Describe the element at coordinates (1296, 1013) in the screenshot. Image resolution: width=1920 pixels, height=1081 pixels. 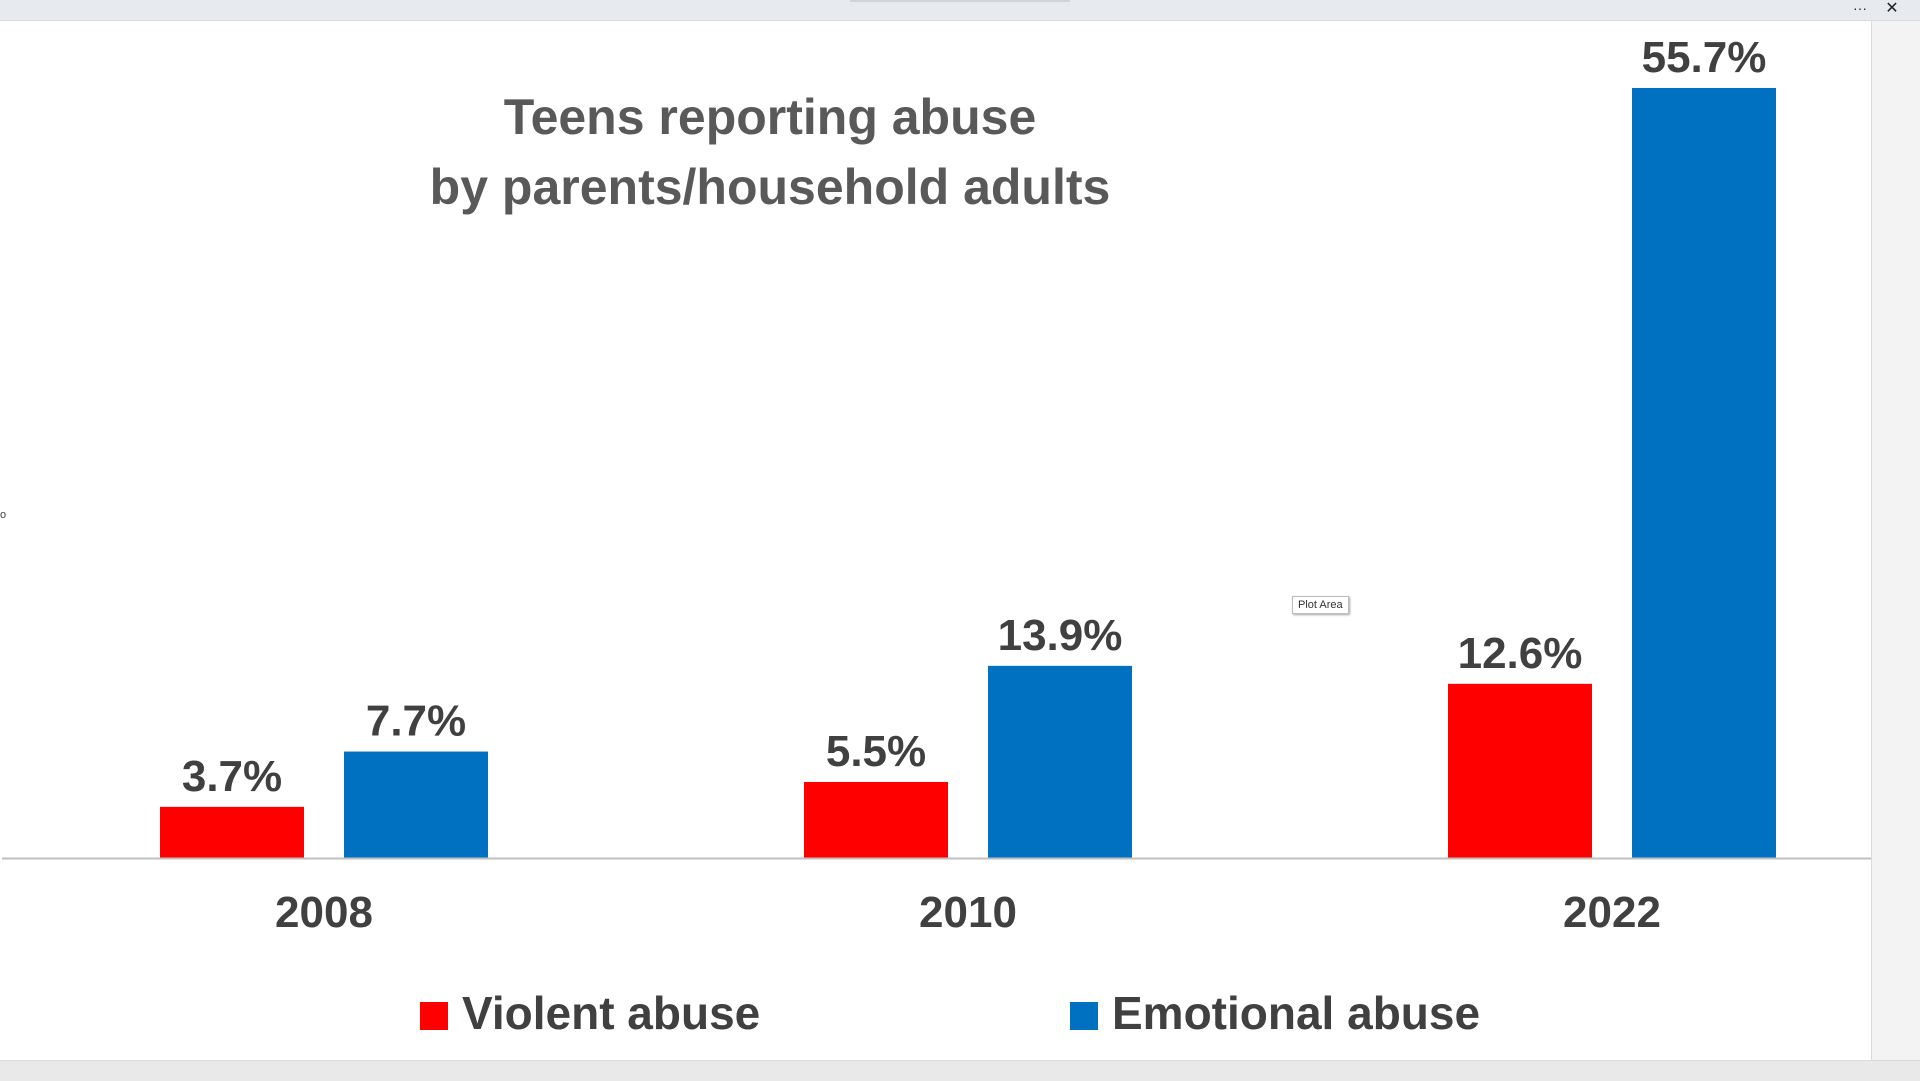
I see `legend-label: Emotional abuse` at that location.